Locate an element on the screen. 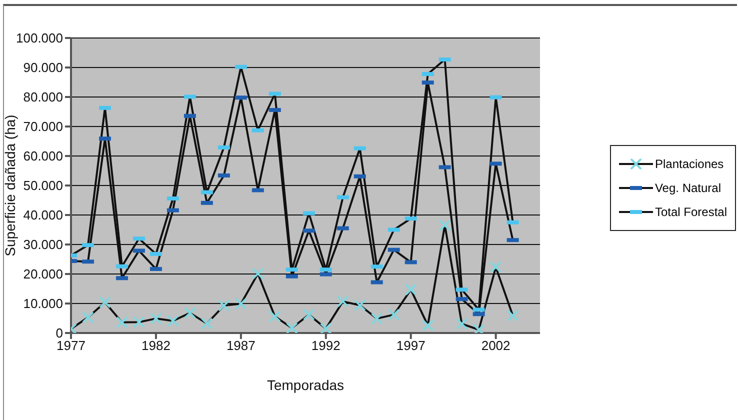 The width and height of the screenshot is (738, 420). y-tick-label: 40.000 is located at coordinates (43, 215).